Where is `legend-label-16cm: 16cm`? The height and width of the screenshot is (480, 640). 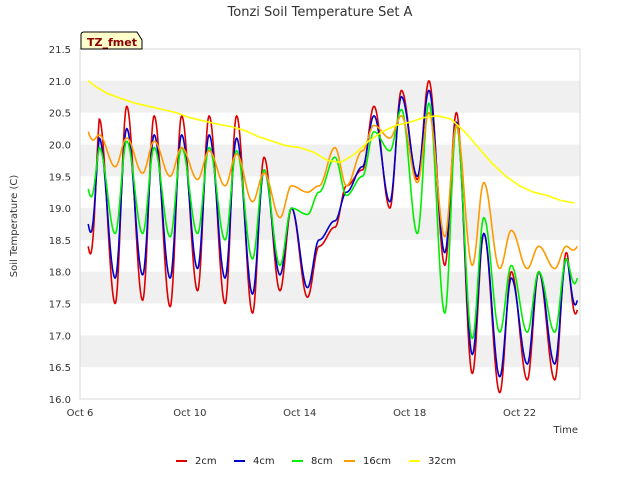 legend-label-16cm: 16cm is located at coordinates (377, 461).